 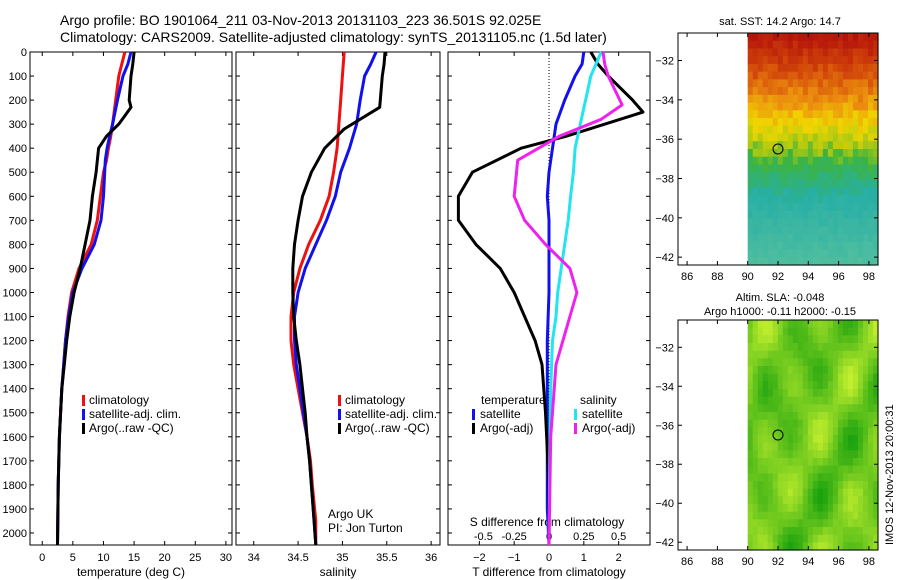 I want to click on map-y-tick-label: −32, so click(x=664, y=348).